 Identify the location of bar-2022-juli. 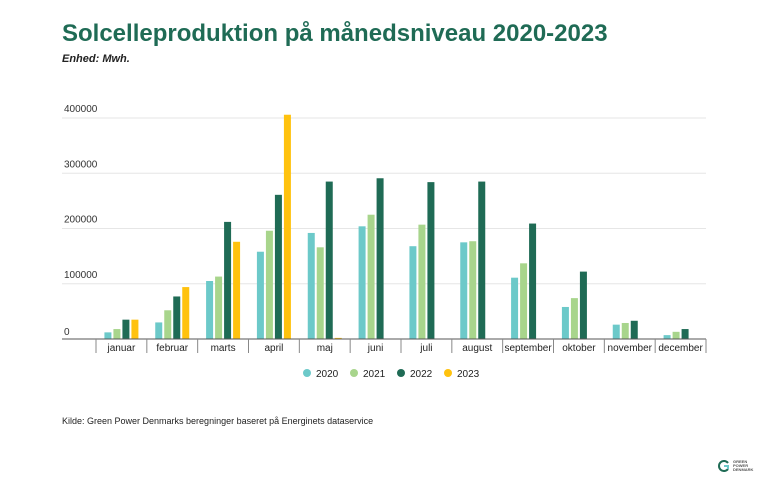
(431, 260).